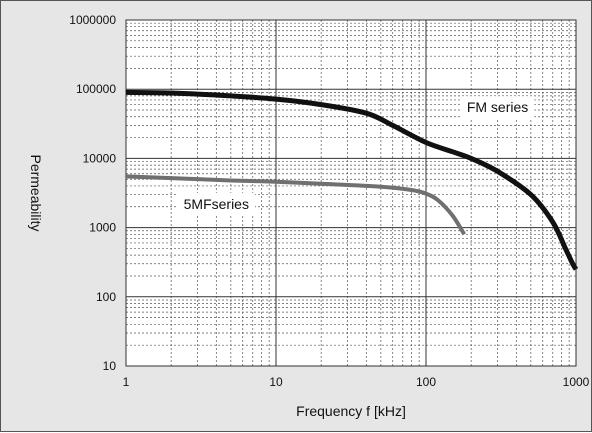 This screenshot has width=592, height=433. I want to click on y-tick-label: 100000, so click(96, 89).